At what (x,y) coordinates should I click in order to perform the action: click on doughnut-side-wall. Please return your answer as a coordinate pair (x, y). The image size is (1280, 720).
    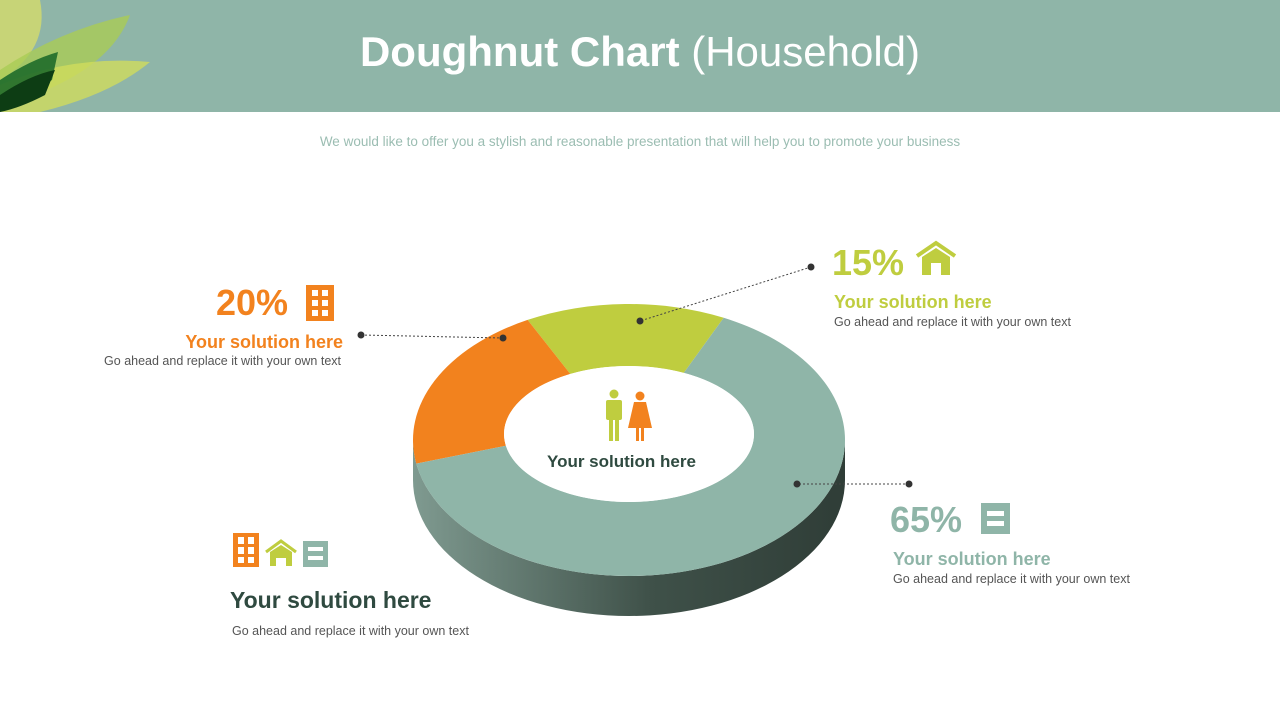
    Looking at the image, I should click on (629, 528).